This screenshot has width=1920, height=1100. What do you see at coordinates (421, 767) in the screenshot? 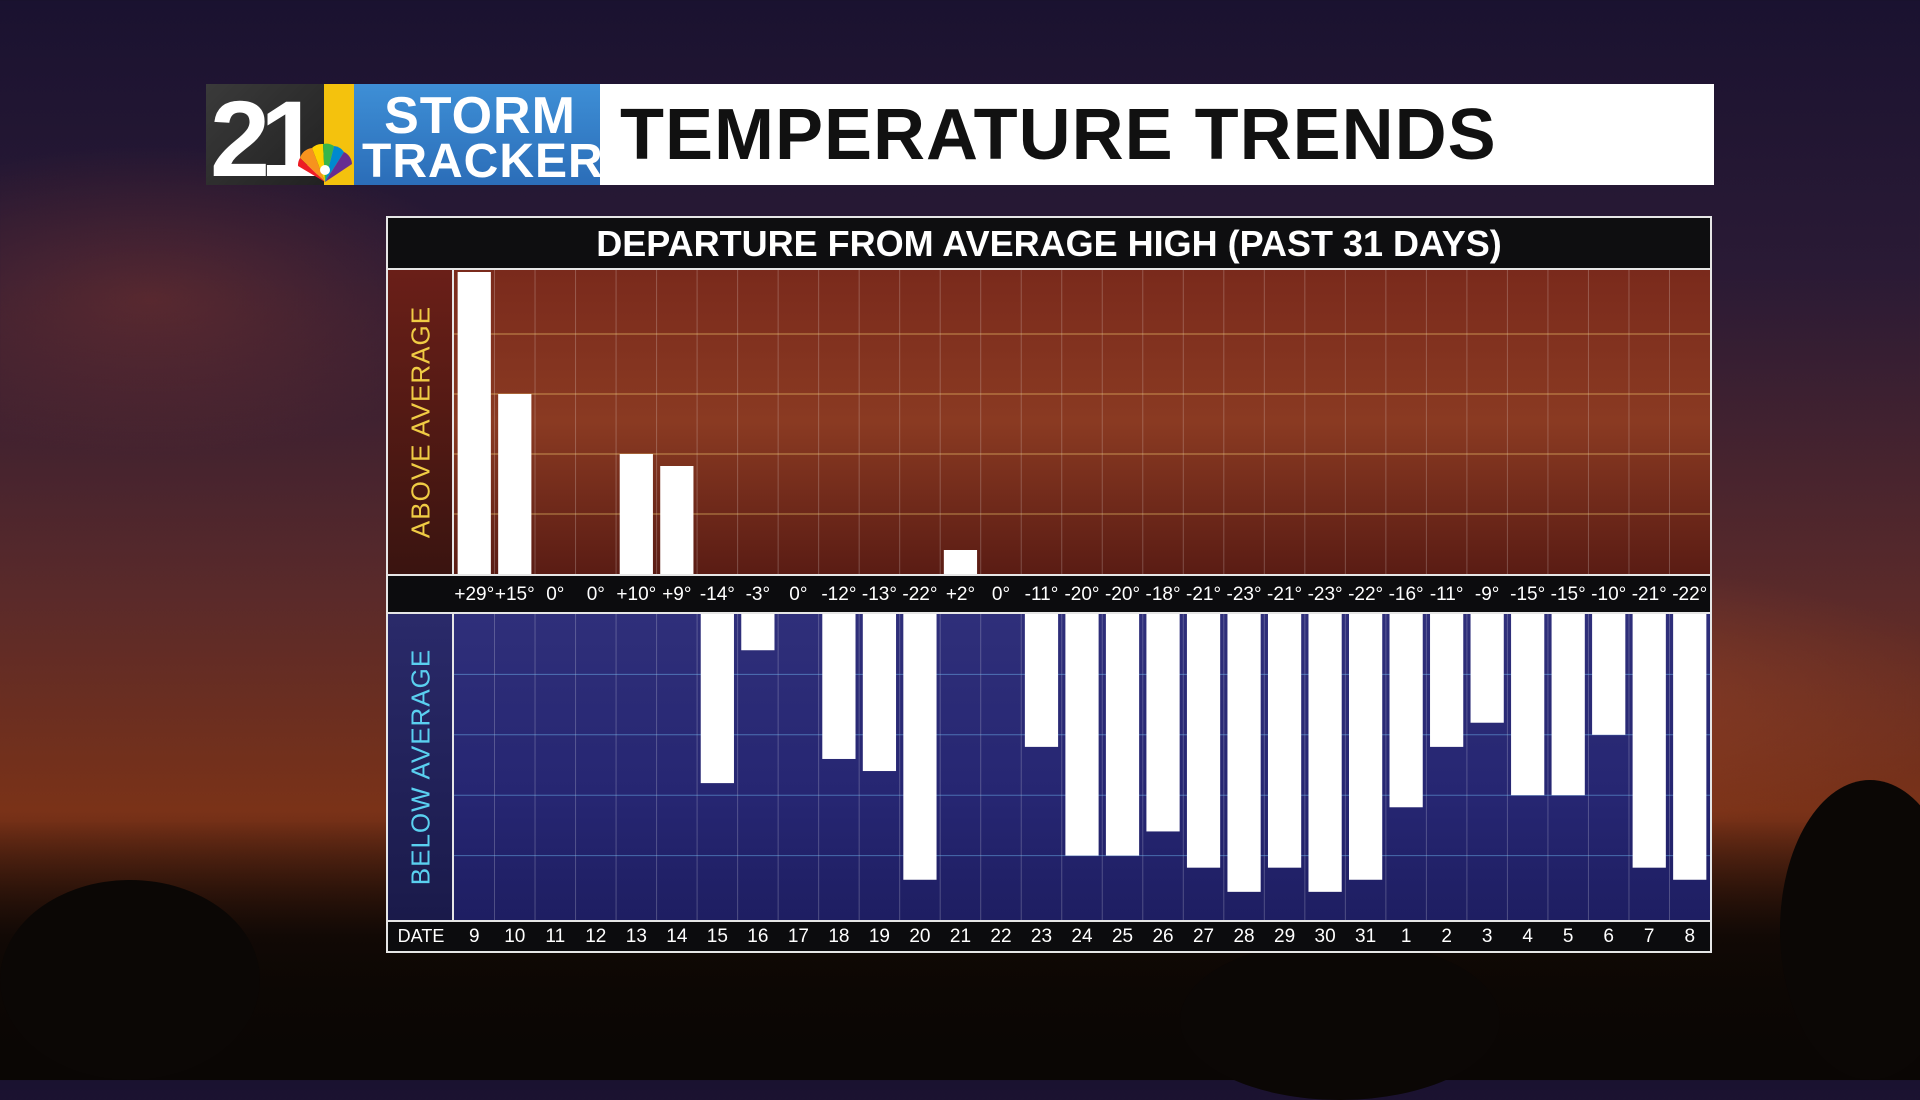
I see `below-average-label-column: BELOW AVERAGE` at bounding box center [421, 767].